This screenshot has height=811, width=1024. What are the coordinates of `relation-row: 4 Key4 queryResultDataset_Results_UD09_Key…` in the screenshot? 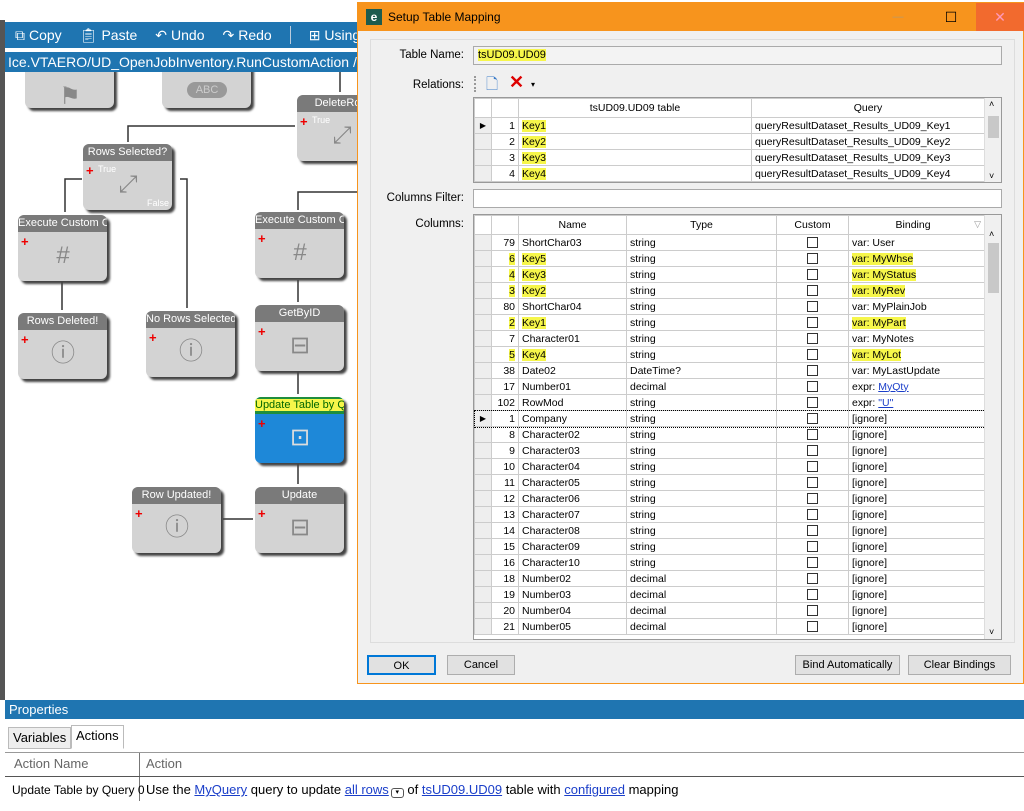 It's located at (729, 173).